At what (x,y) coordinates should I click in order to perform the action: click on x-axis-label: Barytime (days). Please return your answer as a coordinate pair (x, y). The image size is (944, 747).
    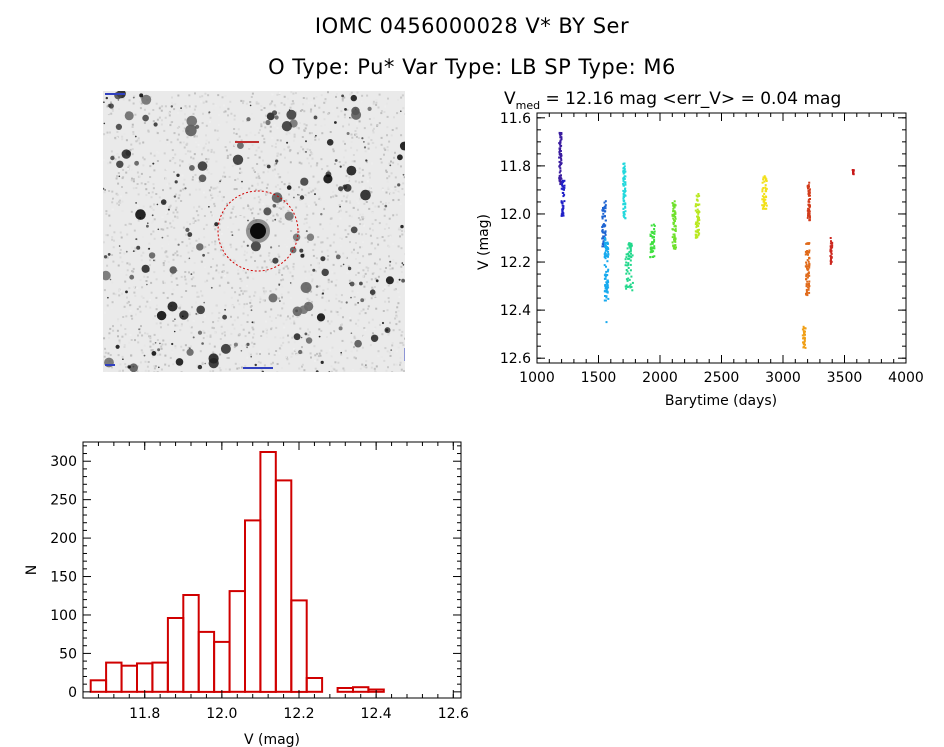
    Looking at the image, I should click on (721, 401).